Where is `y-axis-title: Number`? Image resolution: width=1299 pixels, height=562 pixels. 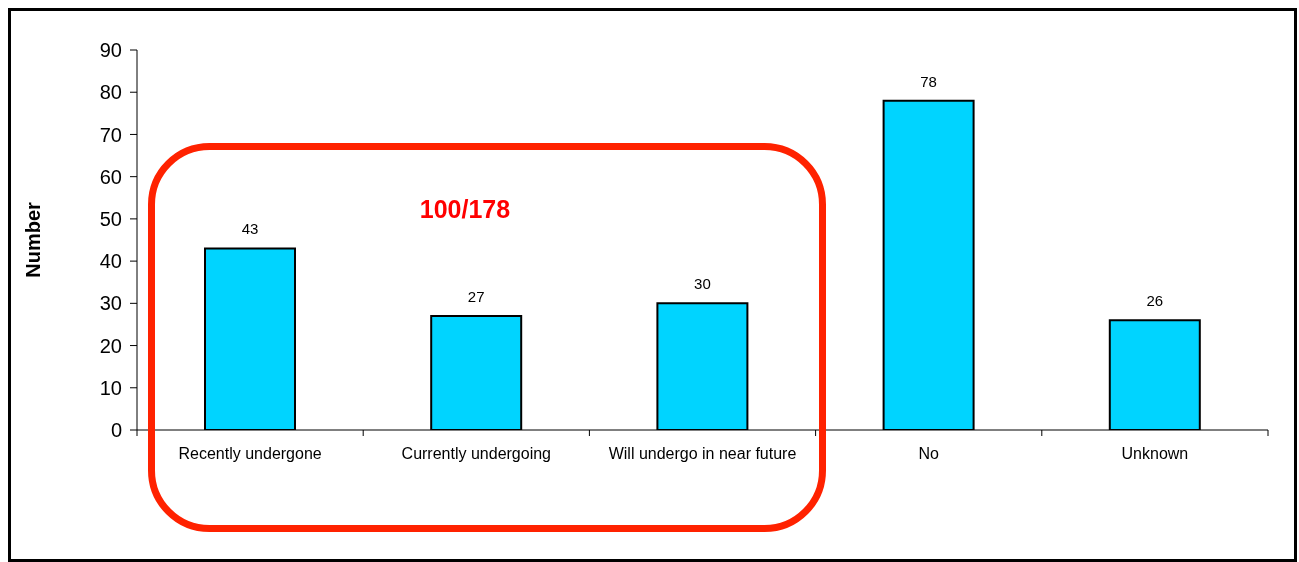
y-axis-title: Number is located at coordinates (33, 240).